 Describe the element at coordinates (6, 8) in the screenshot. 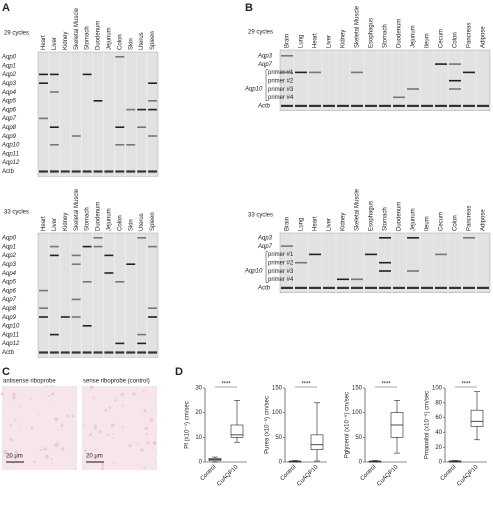

I see `panel-label: A` at that location.